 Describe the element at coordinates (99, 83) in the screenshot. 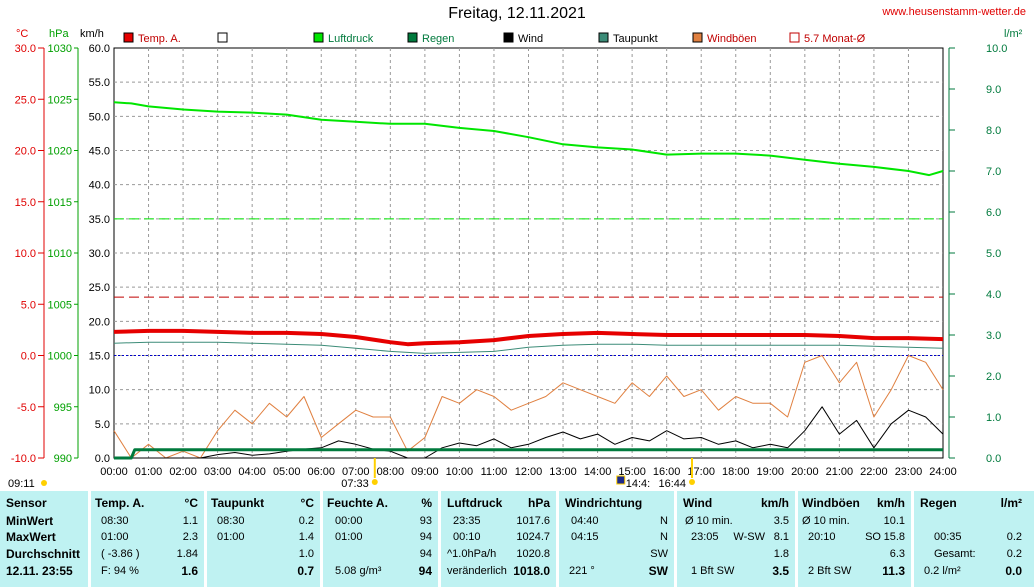

I see `wind-tick-label: 55.0` at that location.